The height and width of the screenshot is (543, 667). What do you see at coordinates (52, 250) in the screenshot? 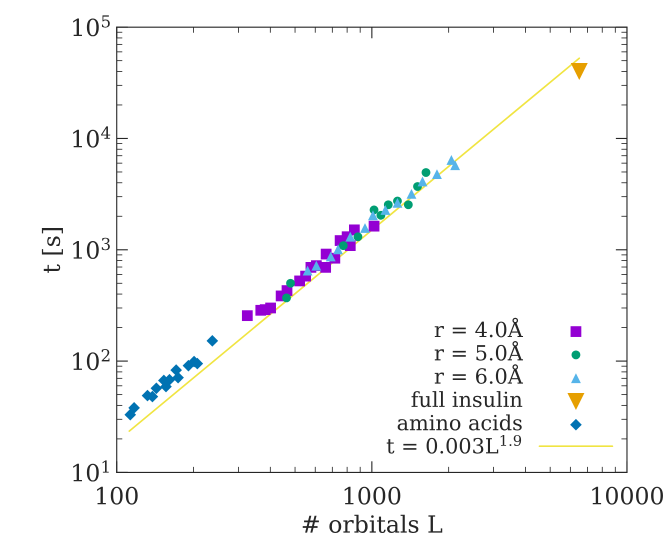
I see `y-axis-title: t [s]` at bounding box center [52, 250].